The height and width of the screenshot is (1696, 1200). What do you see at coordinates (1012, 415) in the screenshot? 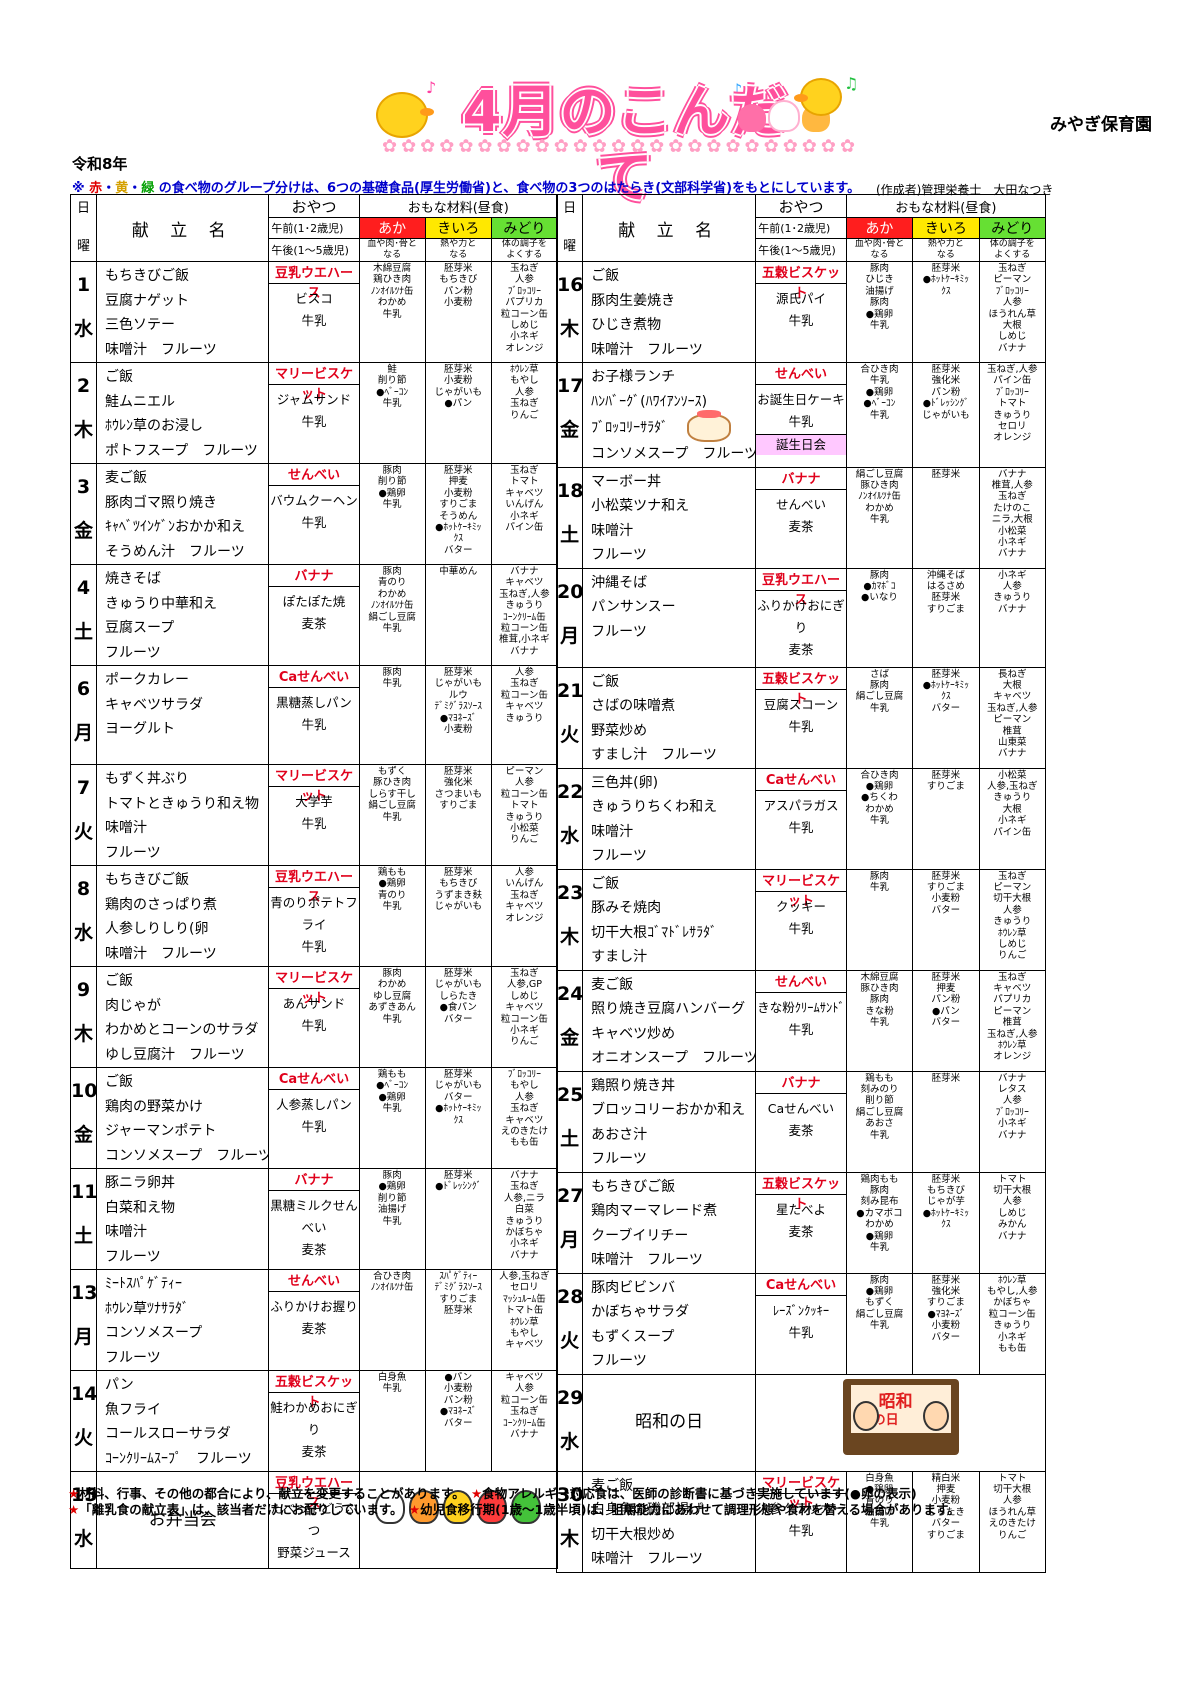
I see `green-ingredients: 玉ねぎ,人参 パイン缶 ﾌﾞﾛｯｺﾘｰ トマト きゅうり セロリ オレンジ` at bounding box center [1012, 415].